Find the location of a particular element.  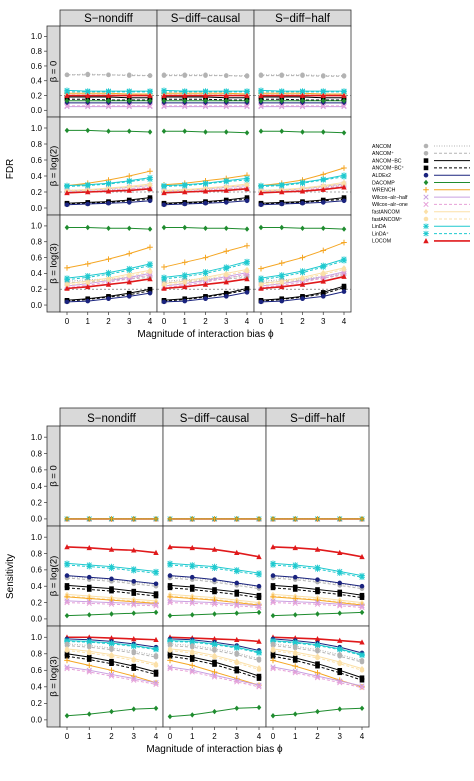

series-LOCOM is located at coordinates (317, 552).